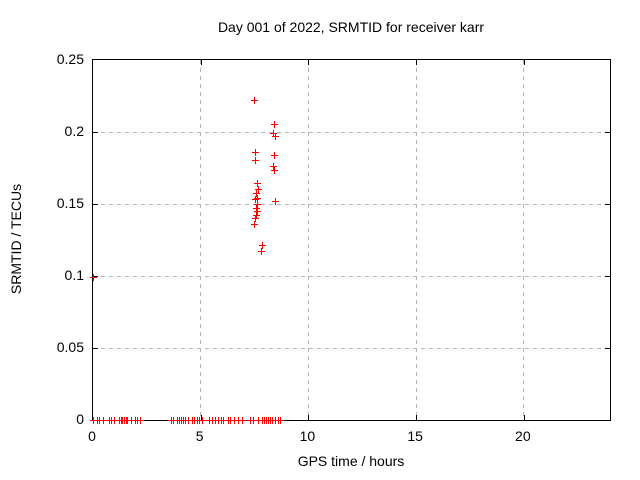 The width and height of the screenshot is (640, 480). Describe the element at coordinates (351, 461) in the screenshot. I see `x-axis-label: GPS time / hours` at that location.